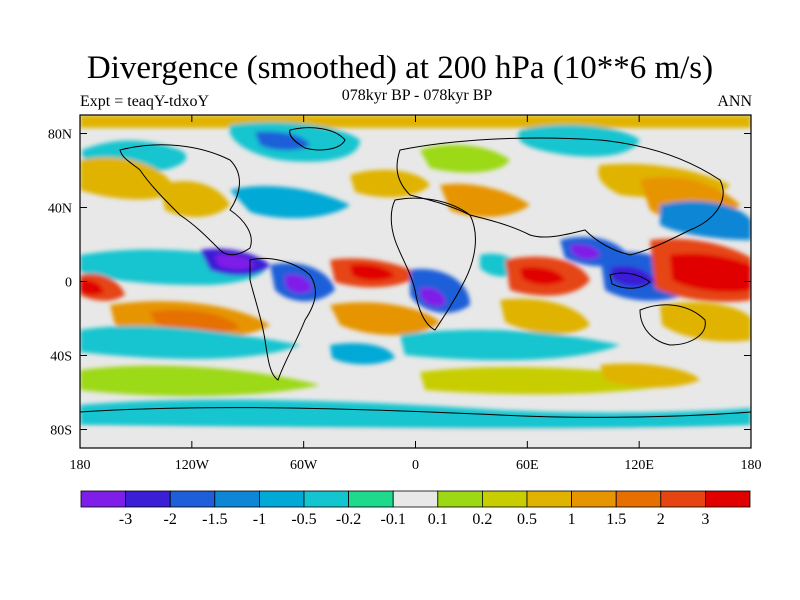  What do you see at coordinates (393, 519) in the screenshot?
I see `colorbar-label: -0.1` at bounding box center [393, 519].